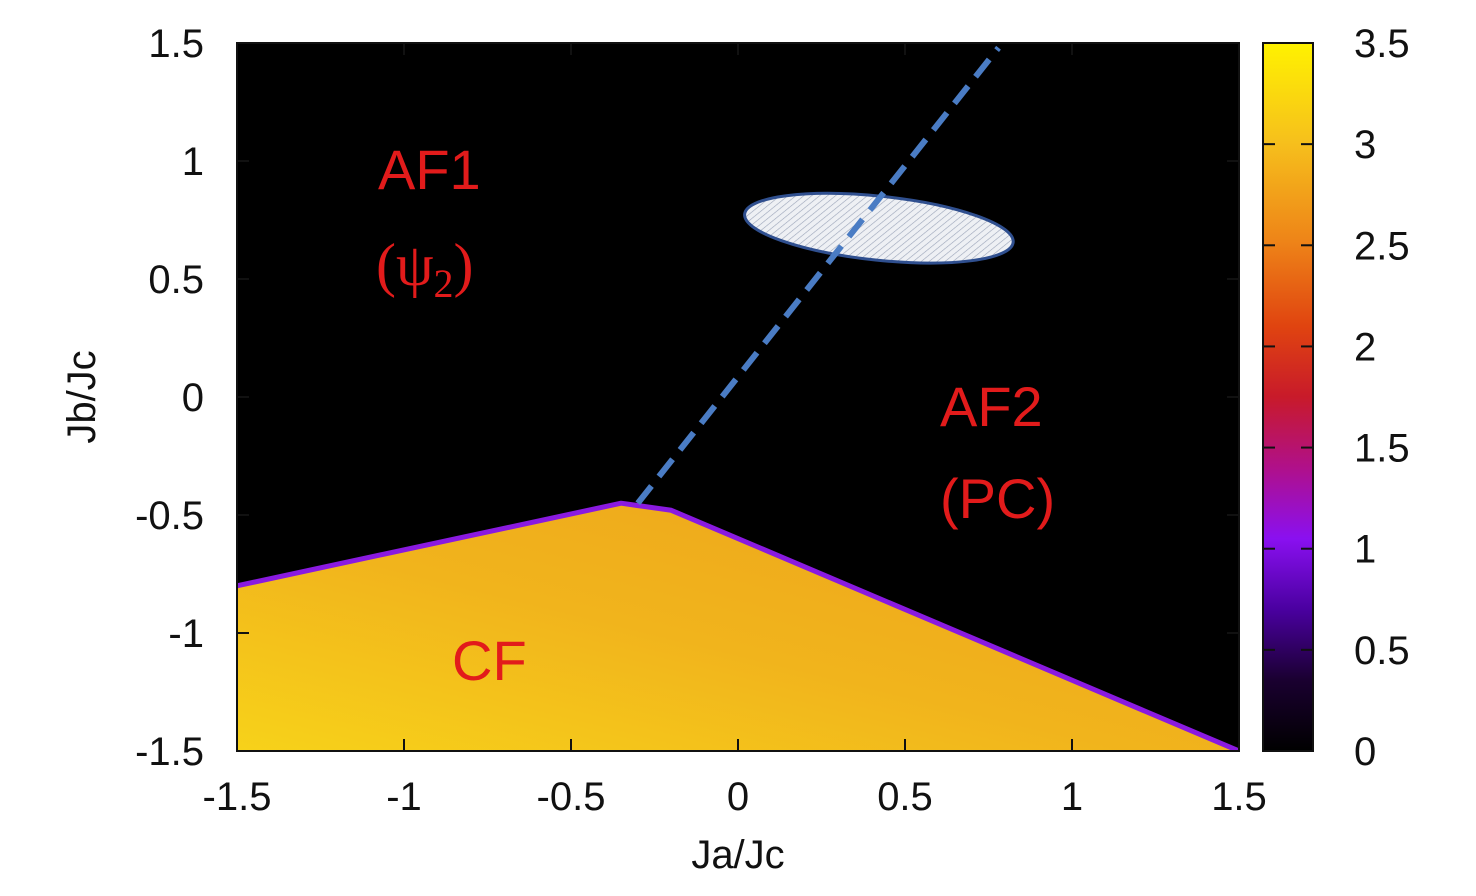 The height and width of the screenshot is (896, 1476). Describe the element at coordinates (404, 797) in the screenshot. I see `x-tick-label: -1` at that location.